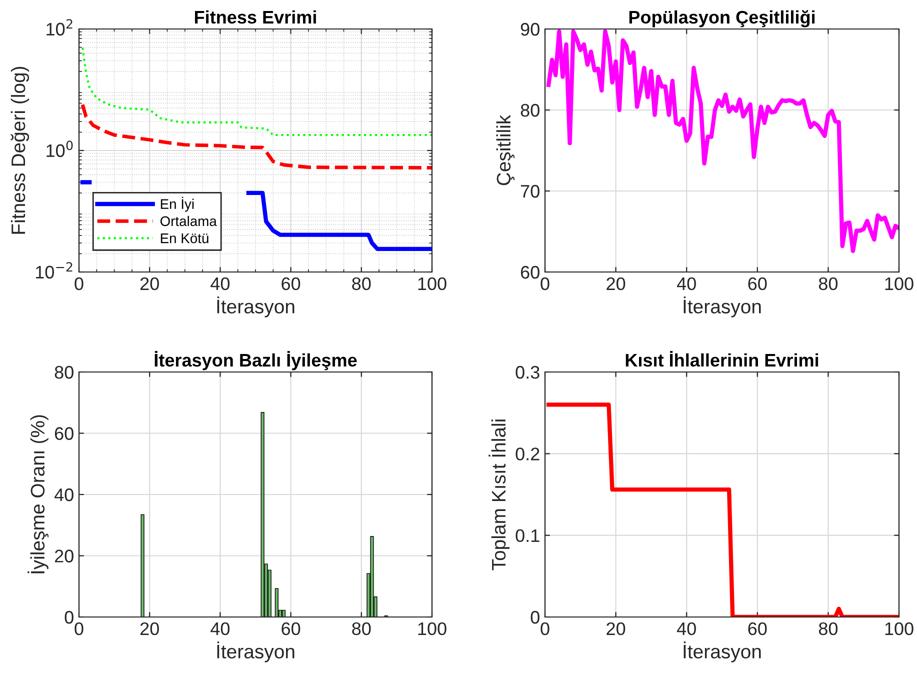 The width and height of the screenshot is (917, 681). I want to click on y-tick-label: 10$^{2}$, so click(59, 27).